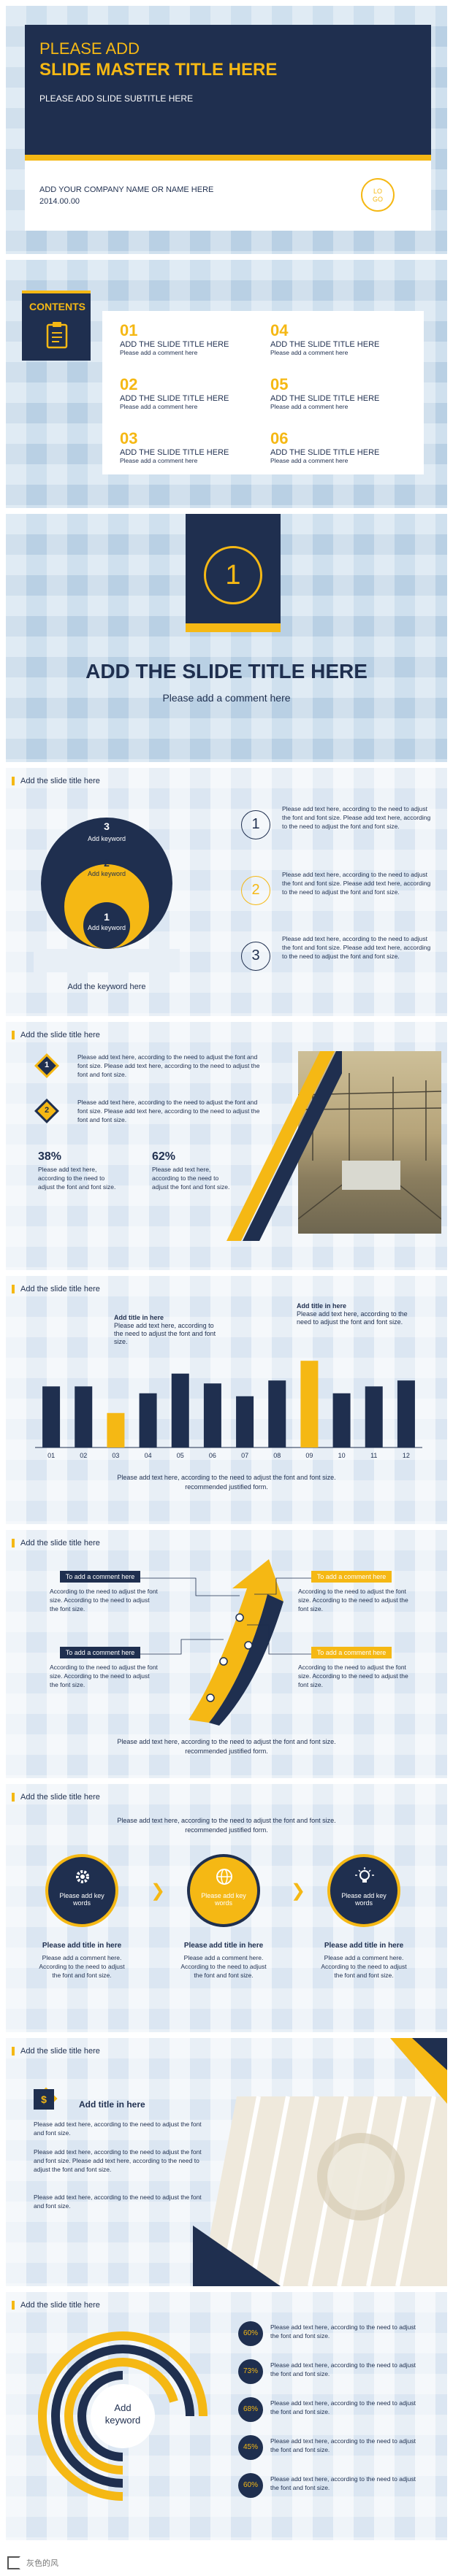 The height and width of the screenshot is (2576, 453). I want to click on x-tick-label: 05, so click(180, 1455).